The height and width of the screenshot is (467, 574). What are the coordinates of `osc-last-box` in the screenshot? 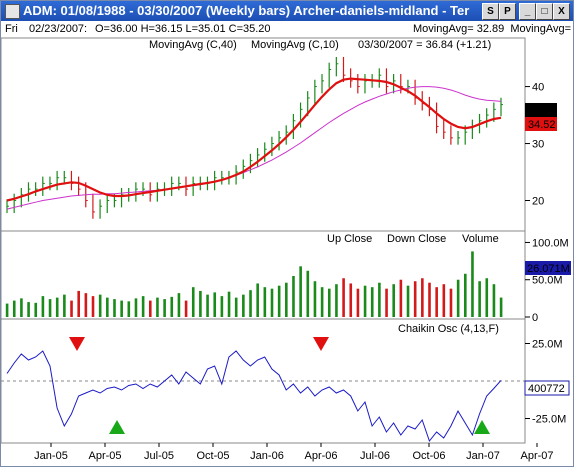 It's located at (547, 388).